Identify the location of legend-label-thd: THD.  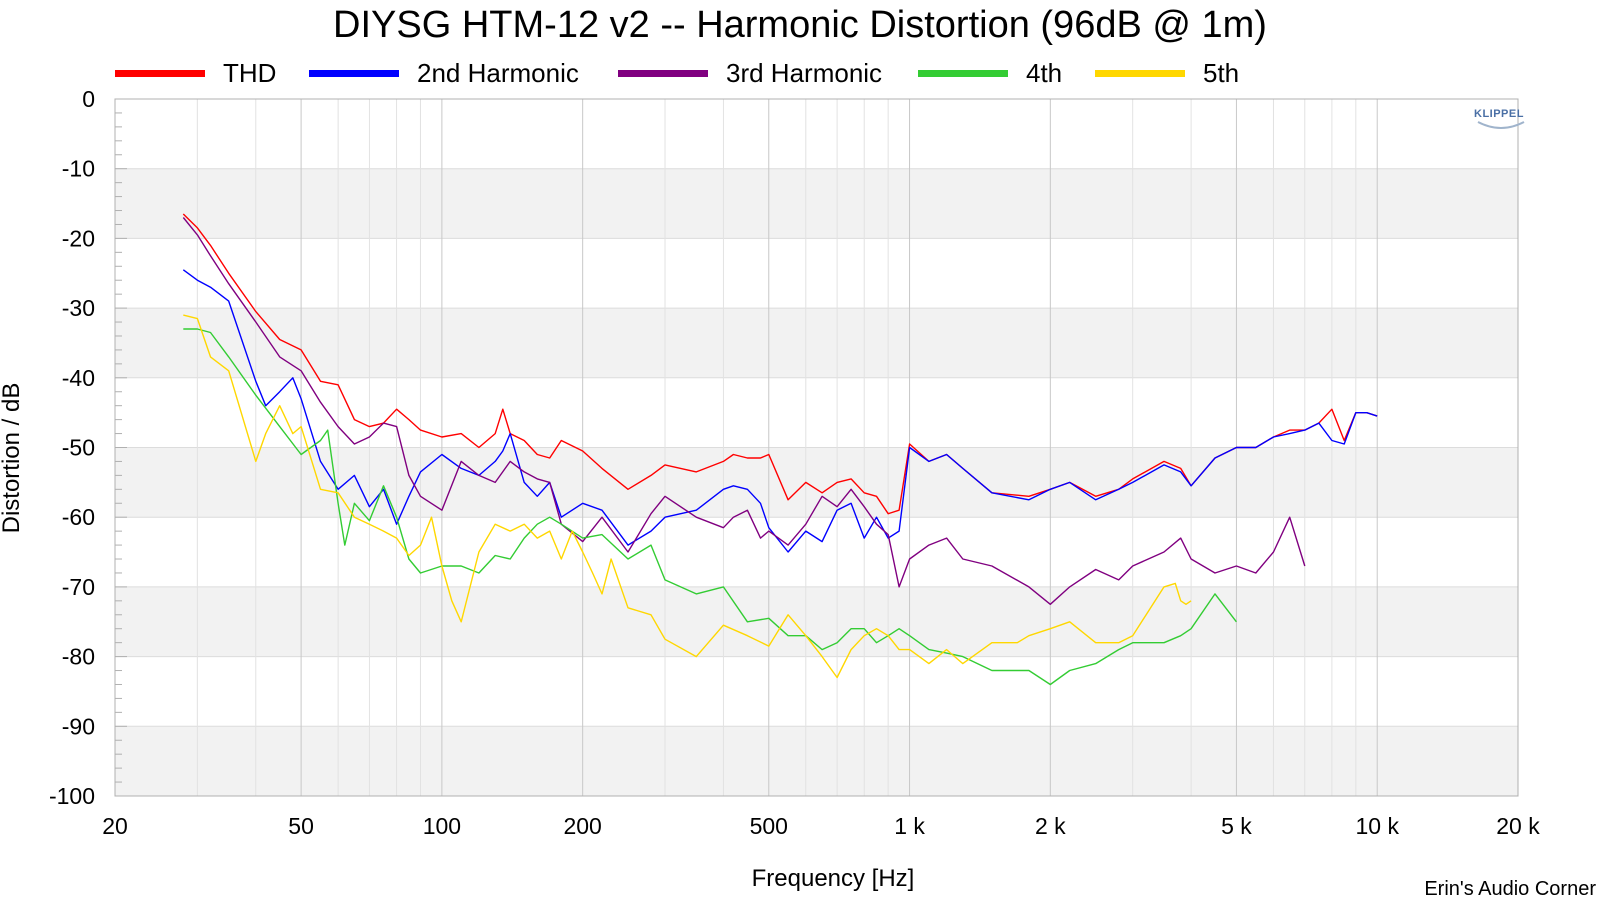
(250, 73).